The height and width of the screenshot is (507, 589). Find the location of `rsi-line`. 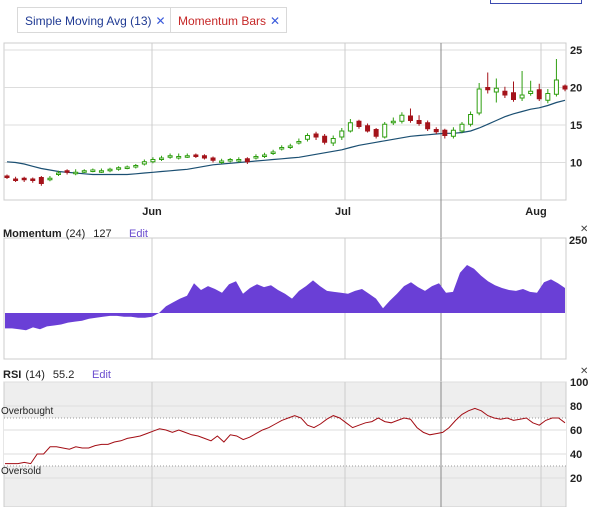

rsi-line is located at coordinates (285, 436).